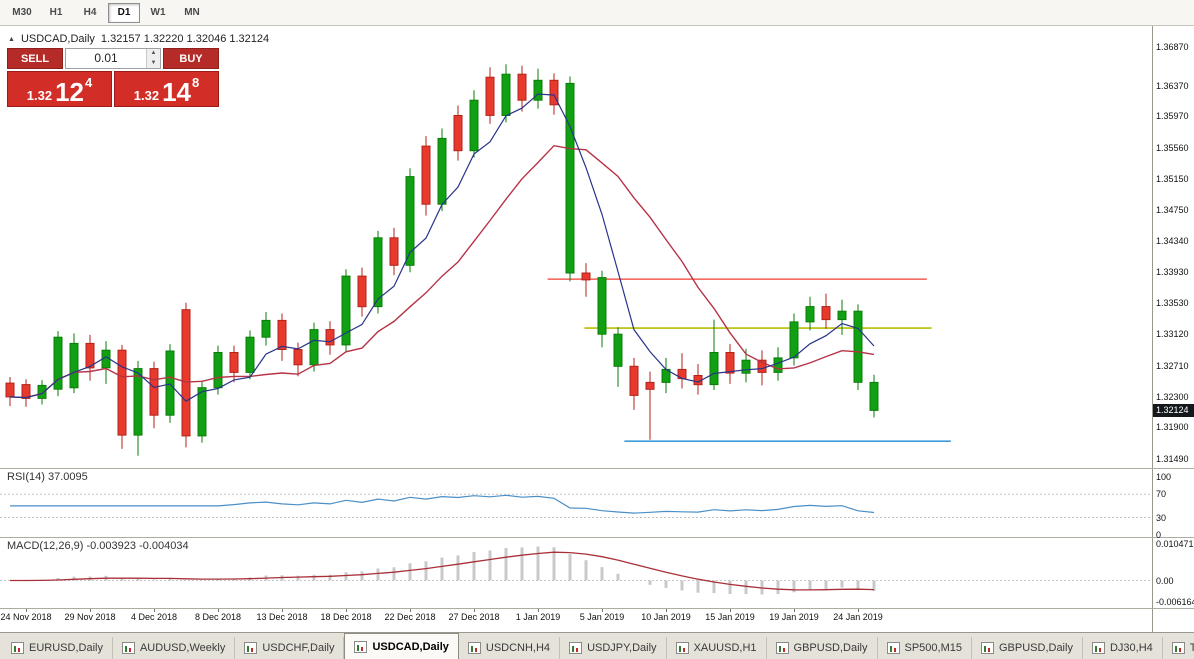 This screenshot has width=1194, height=659. Describe the element at coordinates (1175, 544) in the screenshot. I see `macd-axis-label: 0.010471` at that location.